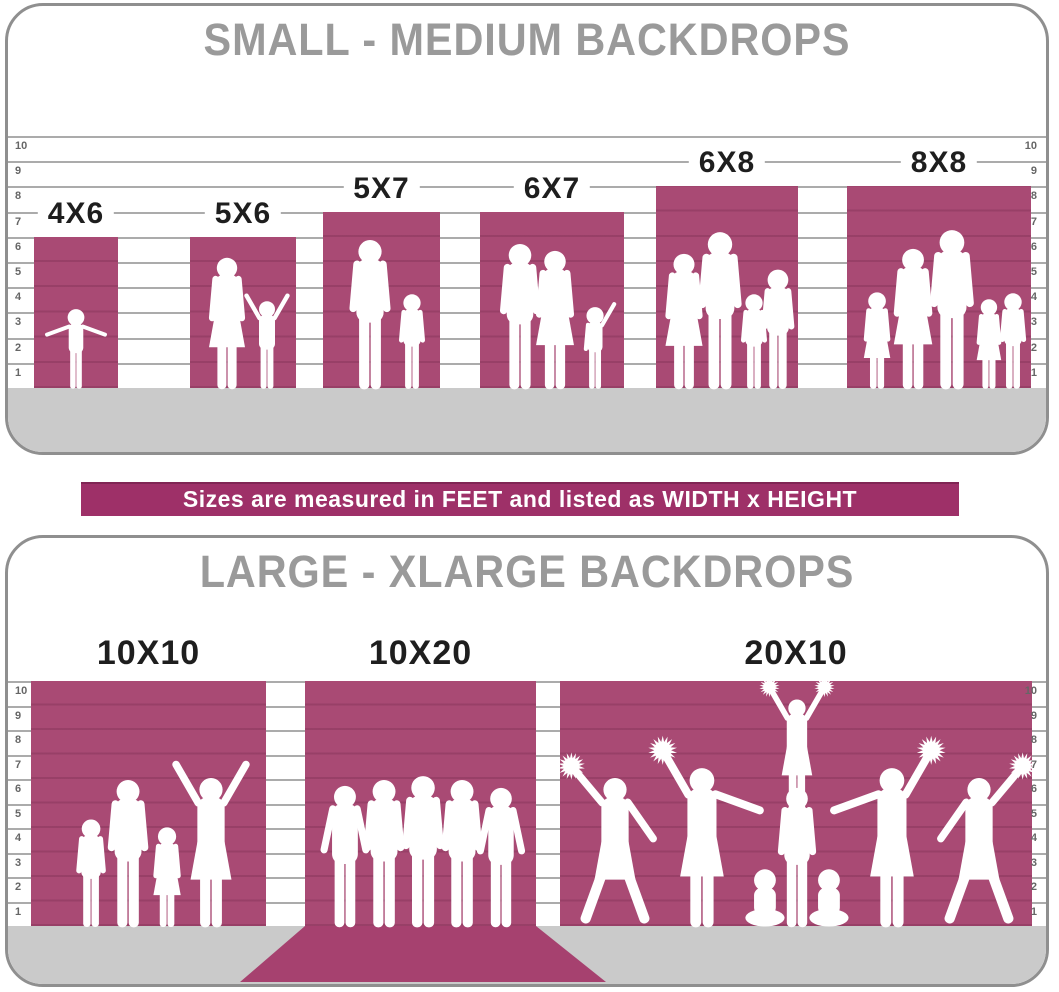 Image resolution: width=1059 pixels, height=992 pixels. I want to click on large-section-title: LARGE - XLARGE BACKDROPS, so click(527, 571).